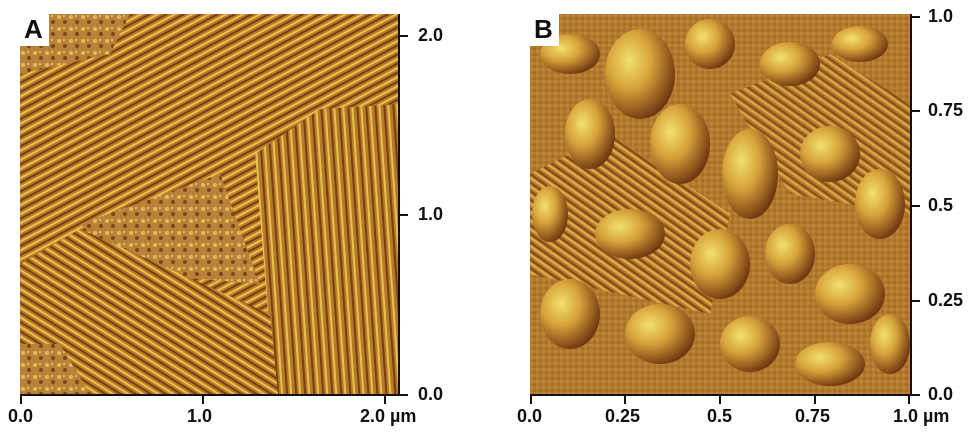 The height and width of the screenshot is (435, 977). I want to click on x-axis-b, so click(721, 395).